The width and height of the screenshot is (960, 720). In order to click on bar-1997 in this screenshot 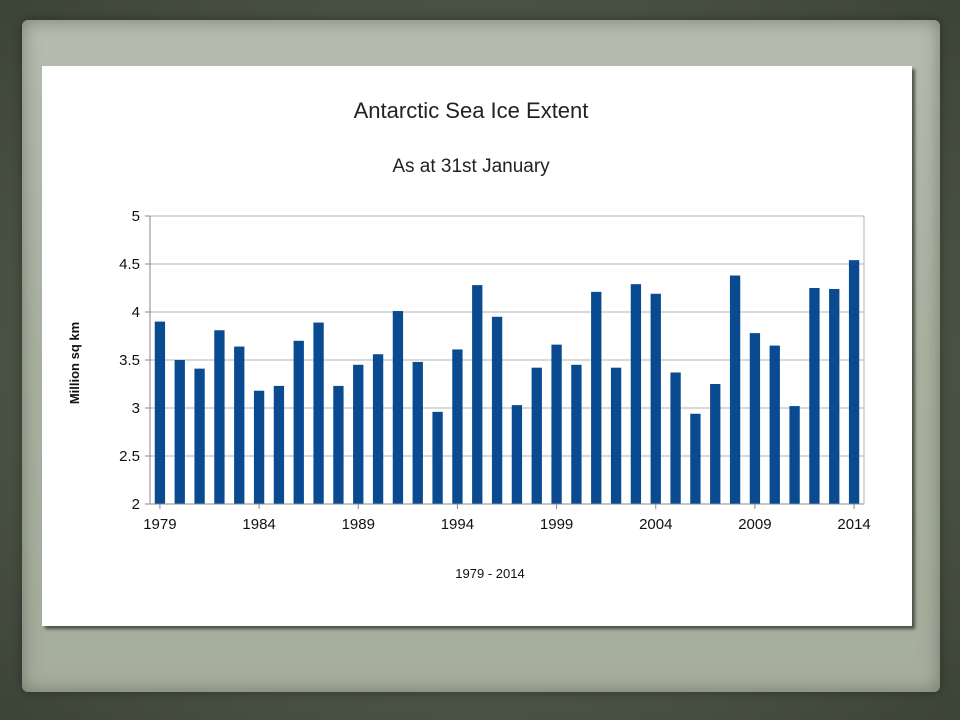, I will do `click(517, 454)`.